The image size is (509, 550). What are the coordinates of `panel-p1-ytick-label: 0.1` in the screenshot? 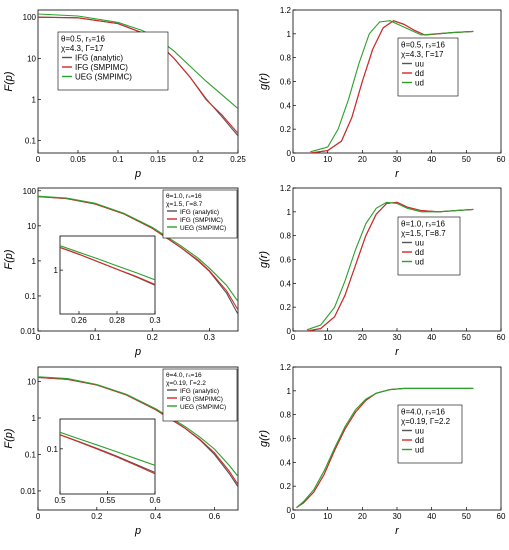 It's located at (31, 141).